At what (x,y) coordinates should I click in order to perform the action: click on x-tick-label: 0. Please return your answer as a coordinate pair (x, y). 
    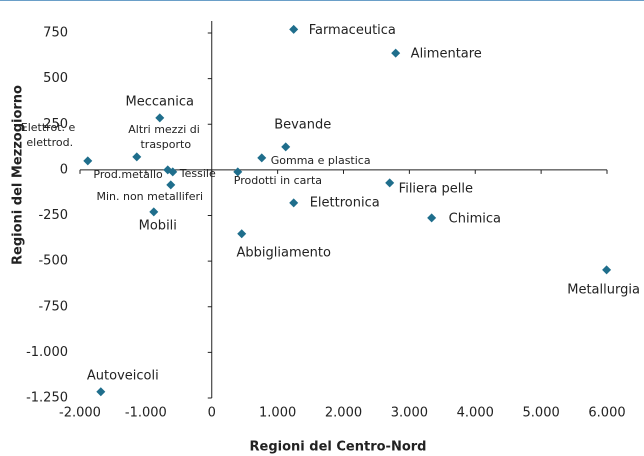
    Looking at the image, I should click on (212, 413).